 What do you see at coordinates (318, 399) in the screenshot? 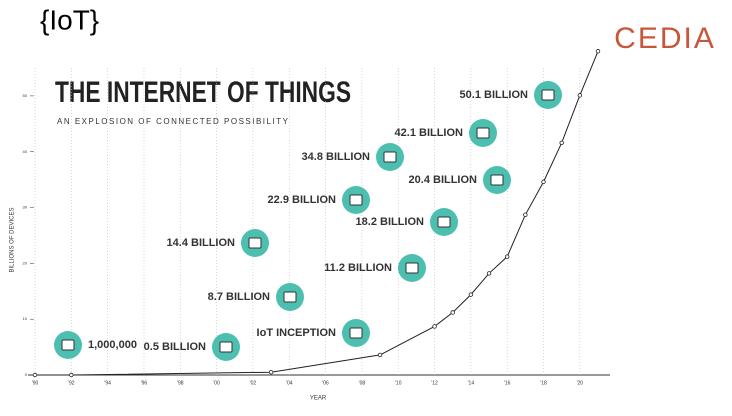
I see `x-axis-title: YEAR` at bounding box center [318, 399].